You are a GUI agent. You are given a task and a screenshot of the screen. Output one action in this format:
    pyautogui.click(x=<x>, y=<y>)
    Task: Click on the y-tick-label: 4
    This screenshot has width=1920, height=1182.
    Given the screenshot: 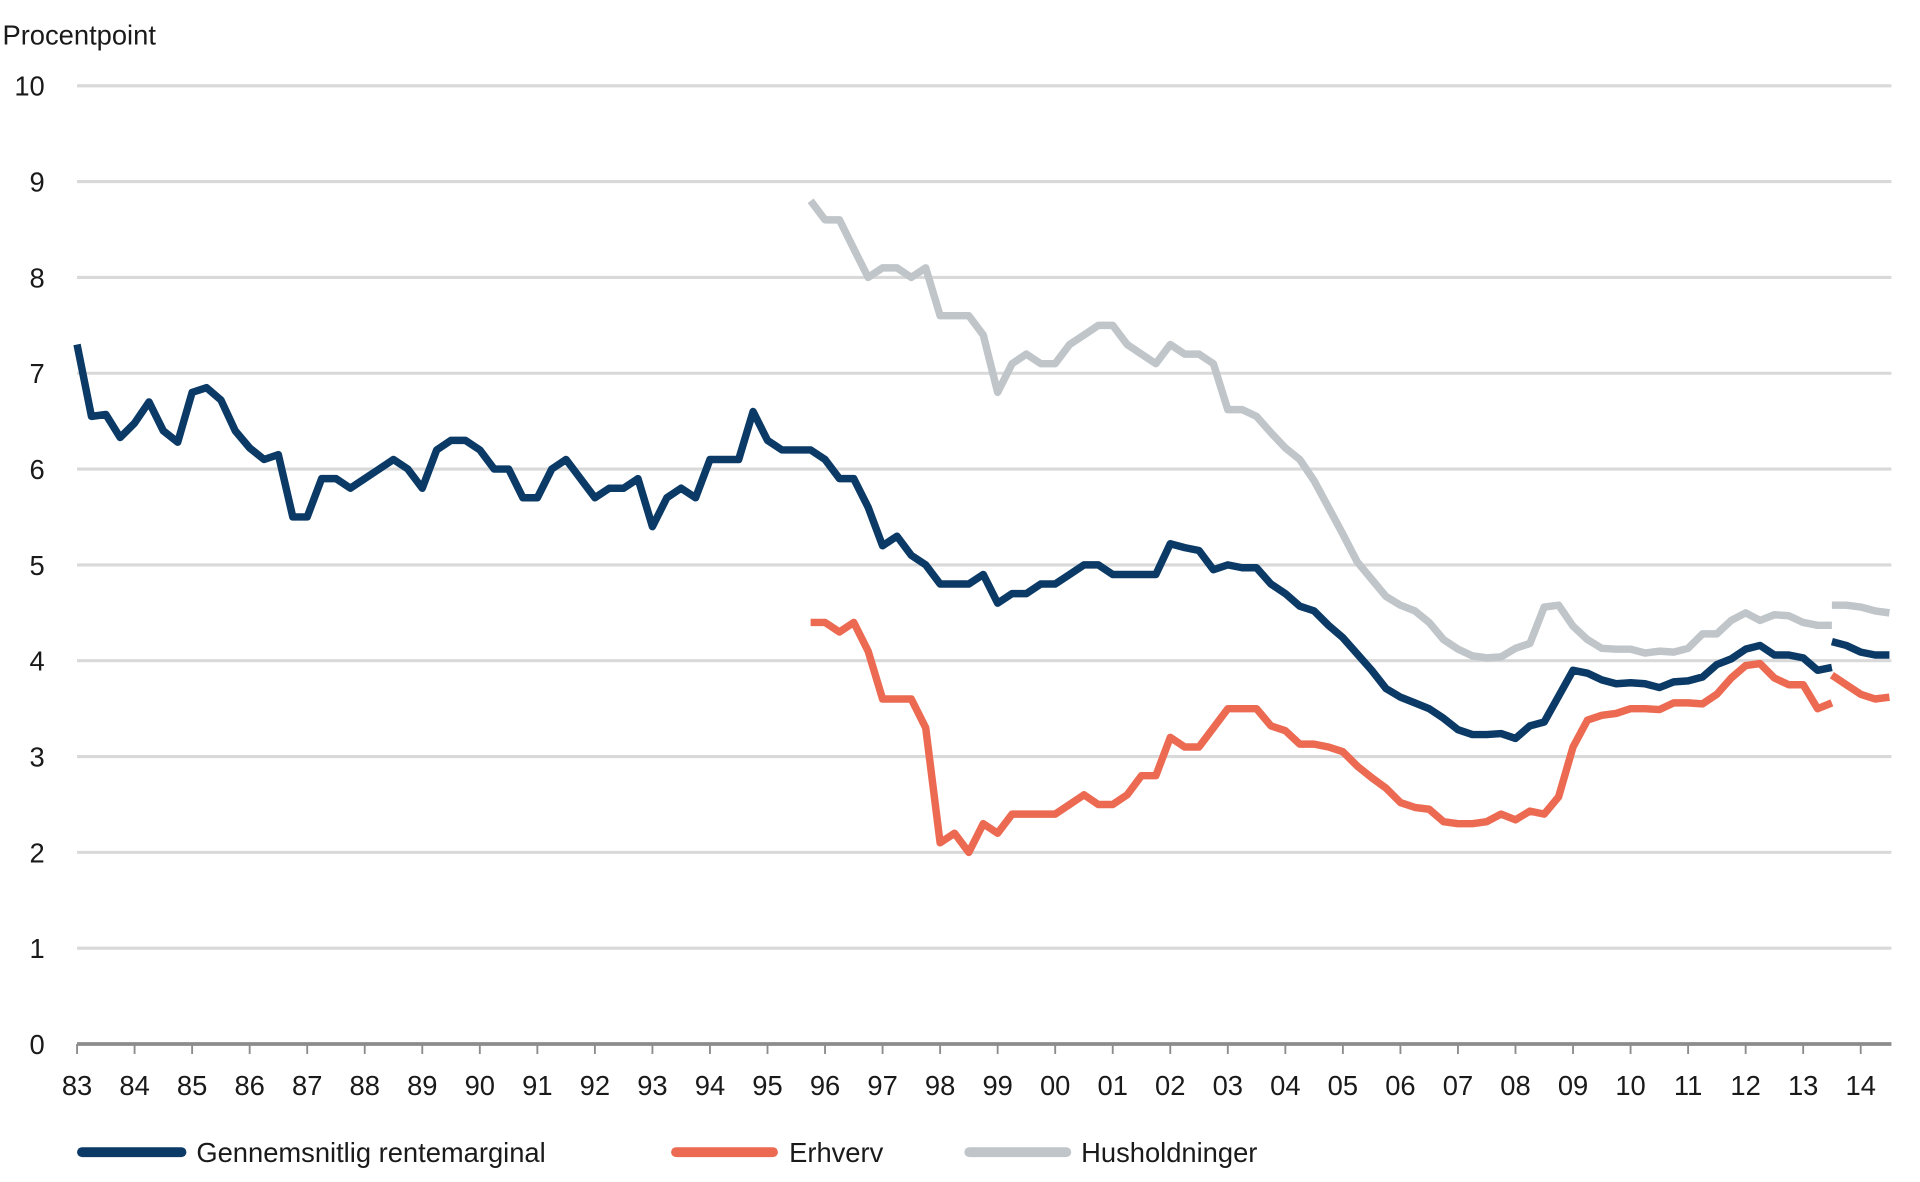 What is the action you would take?
    pyautogui.click(x=37, y=661)
    